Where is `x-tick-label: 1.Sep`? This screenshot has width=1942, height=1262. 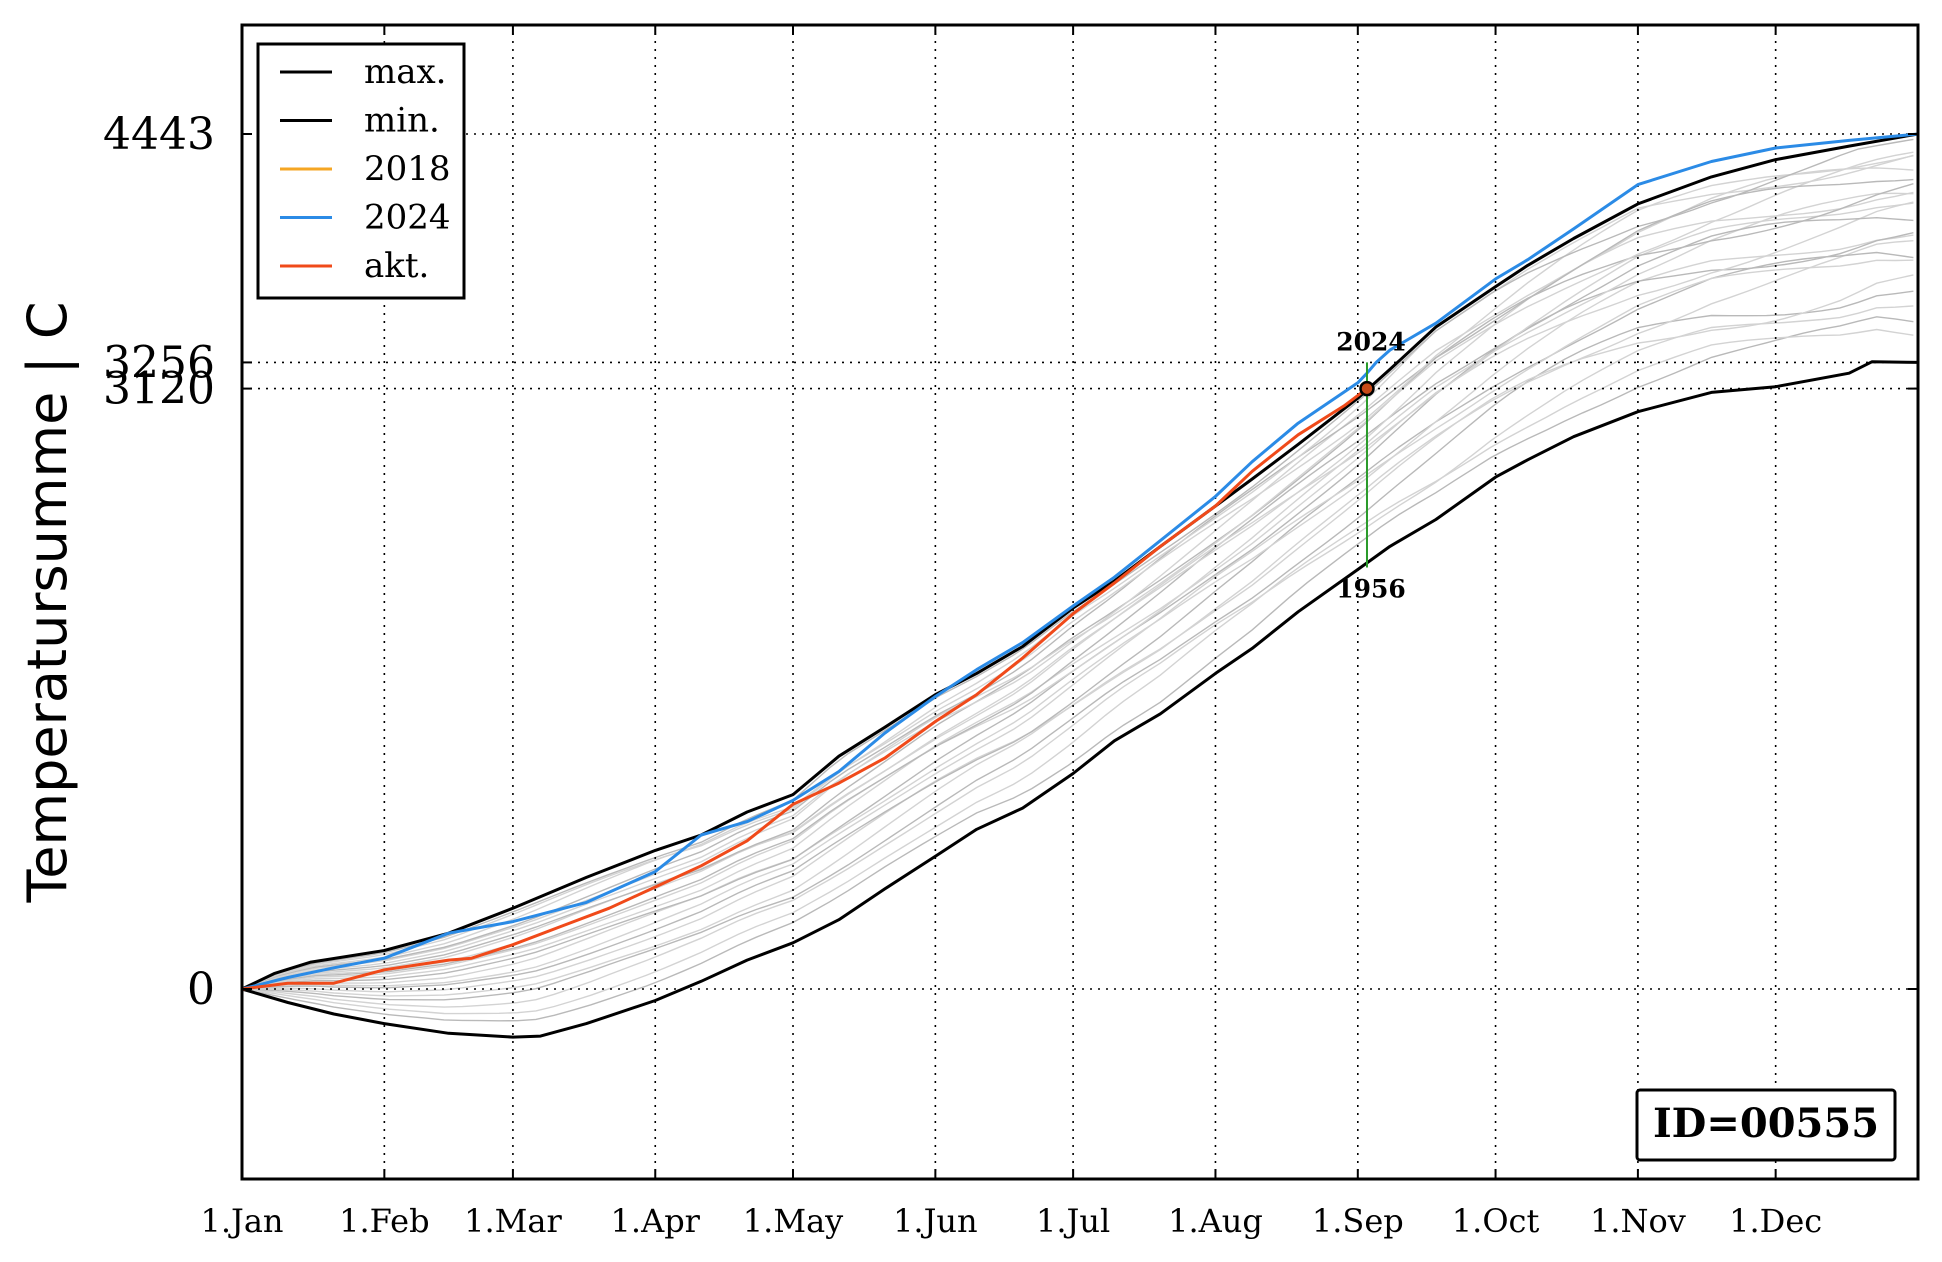 x-tick-label: 1.Sep is located at coordinates (1358, 1221).